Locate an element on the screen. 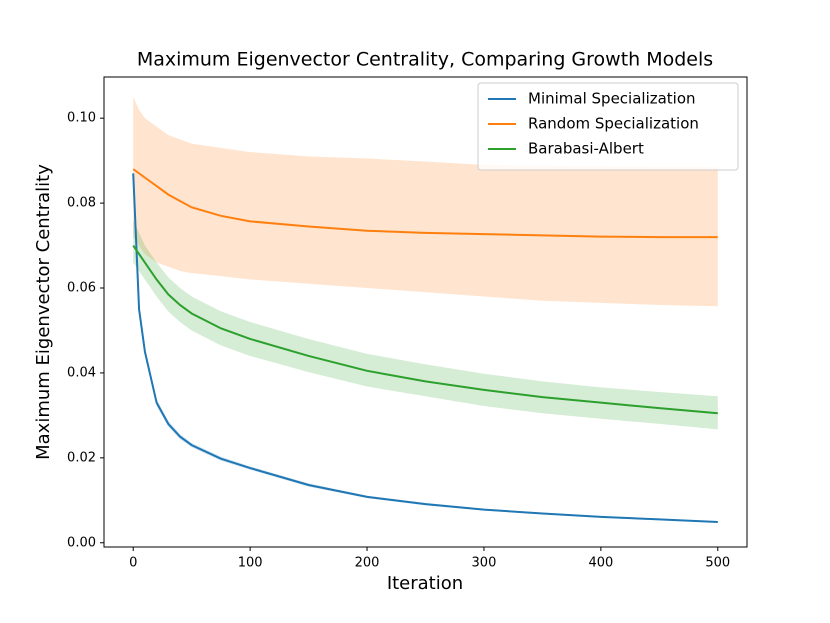  x-tick-label: 100 is located at coordinates (250, 563).